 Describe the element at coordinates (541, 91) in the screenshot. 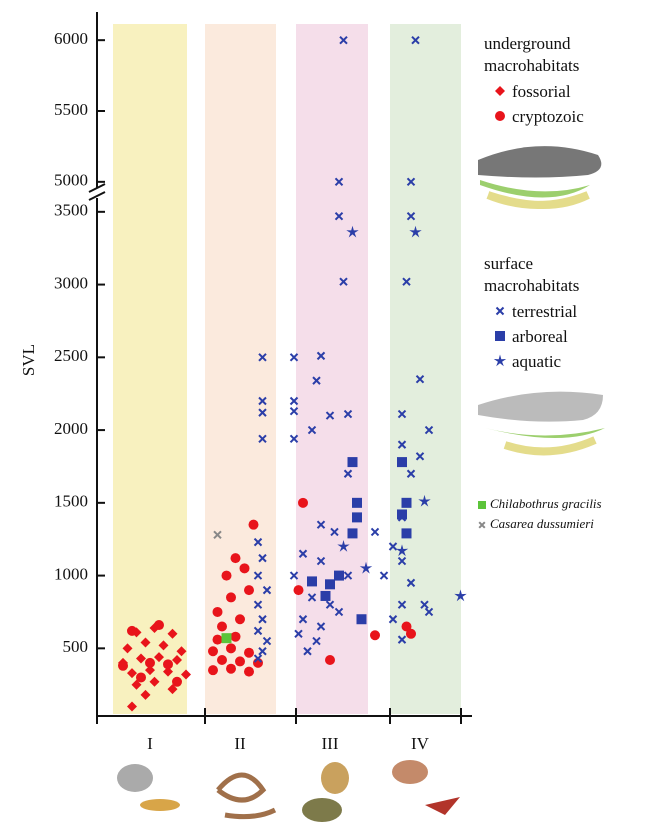

I see `legend-label: fossorial` at that location.